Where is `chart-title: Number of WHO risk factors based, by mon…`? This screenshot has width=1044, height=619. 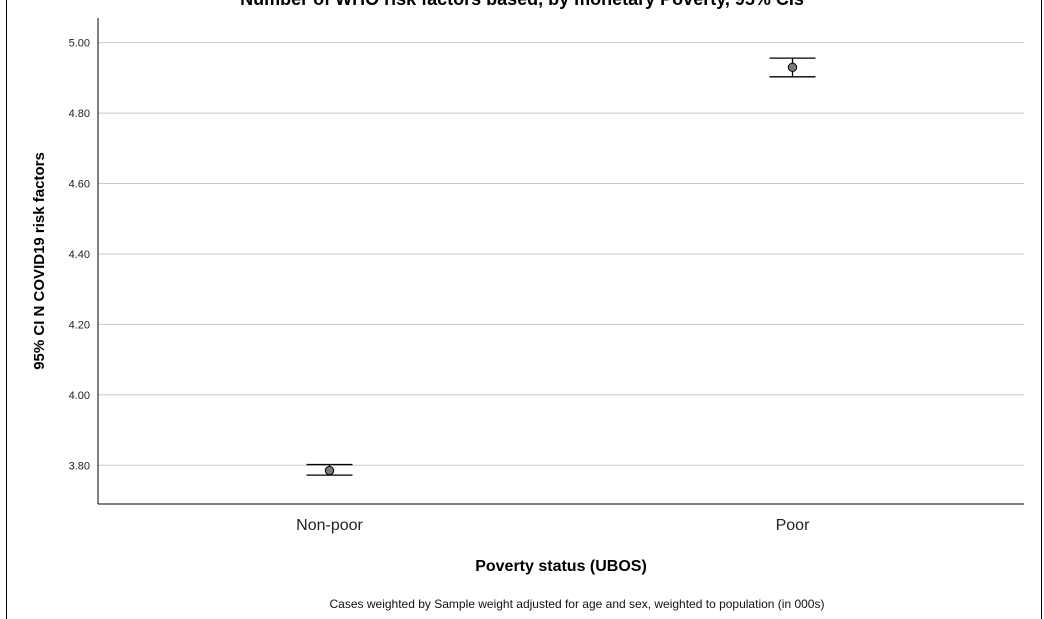
chart-title: Number of WHO risk factors based, by mon… is located at coordinates (522, 4).